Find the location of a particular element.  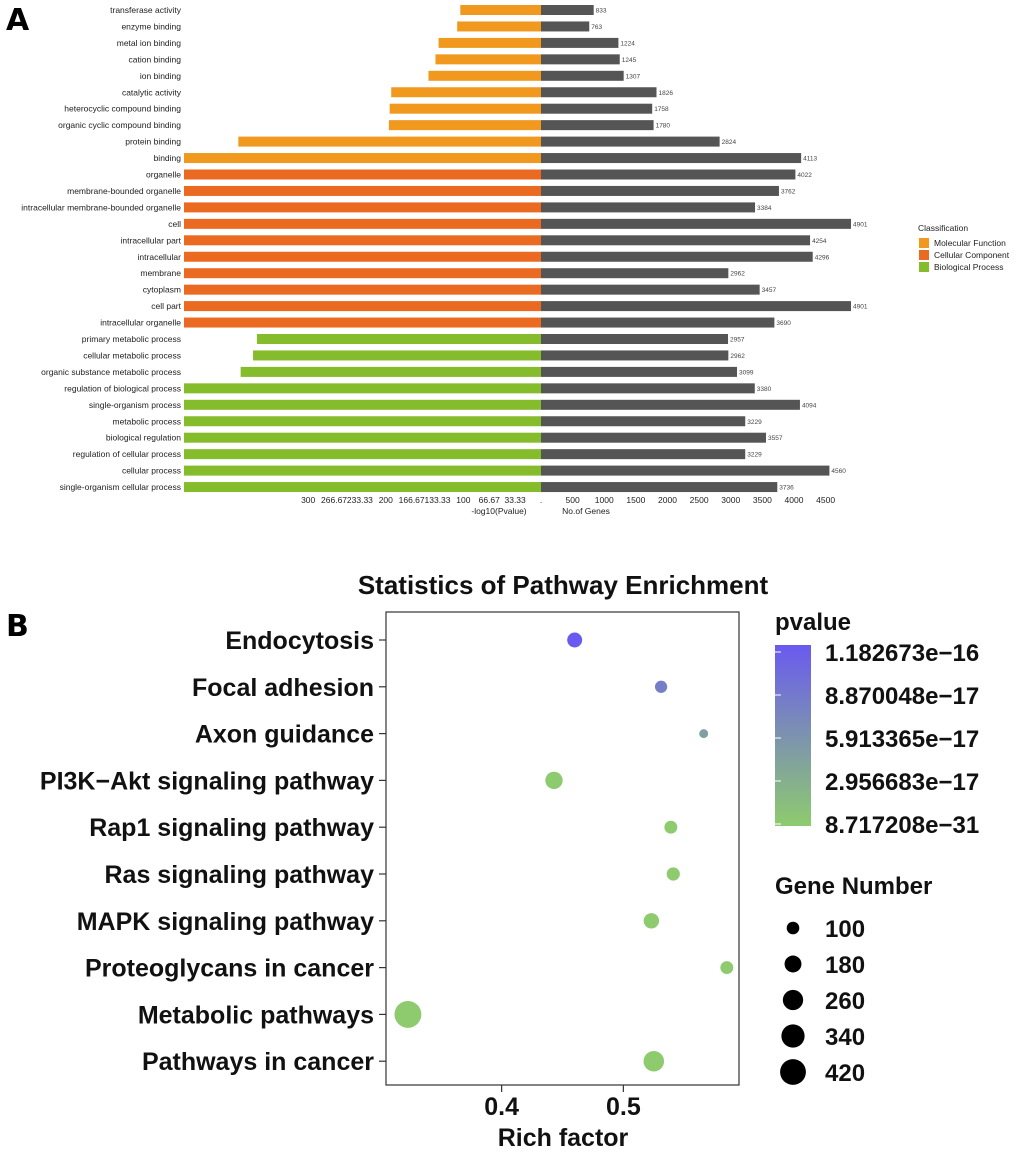

gene-count-bar-binding is located at coordinates (671, 158).